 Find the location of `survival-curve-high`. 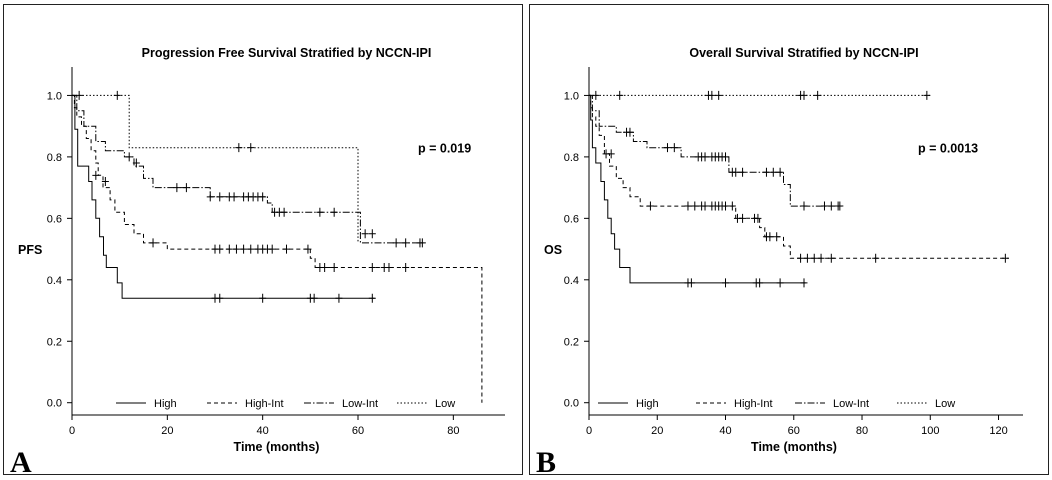

survival-curve-high is located at coordinates (223, 196).